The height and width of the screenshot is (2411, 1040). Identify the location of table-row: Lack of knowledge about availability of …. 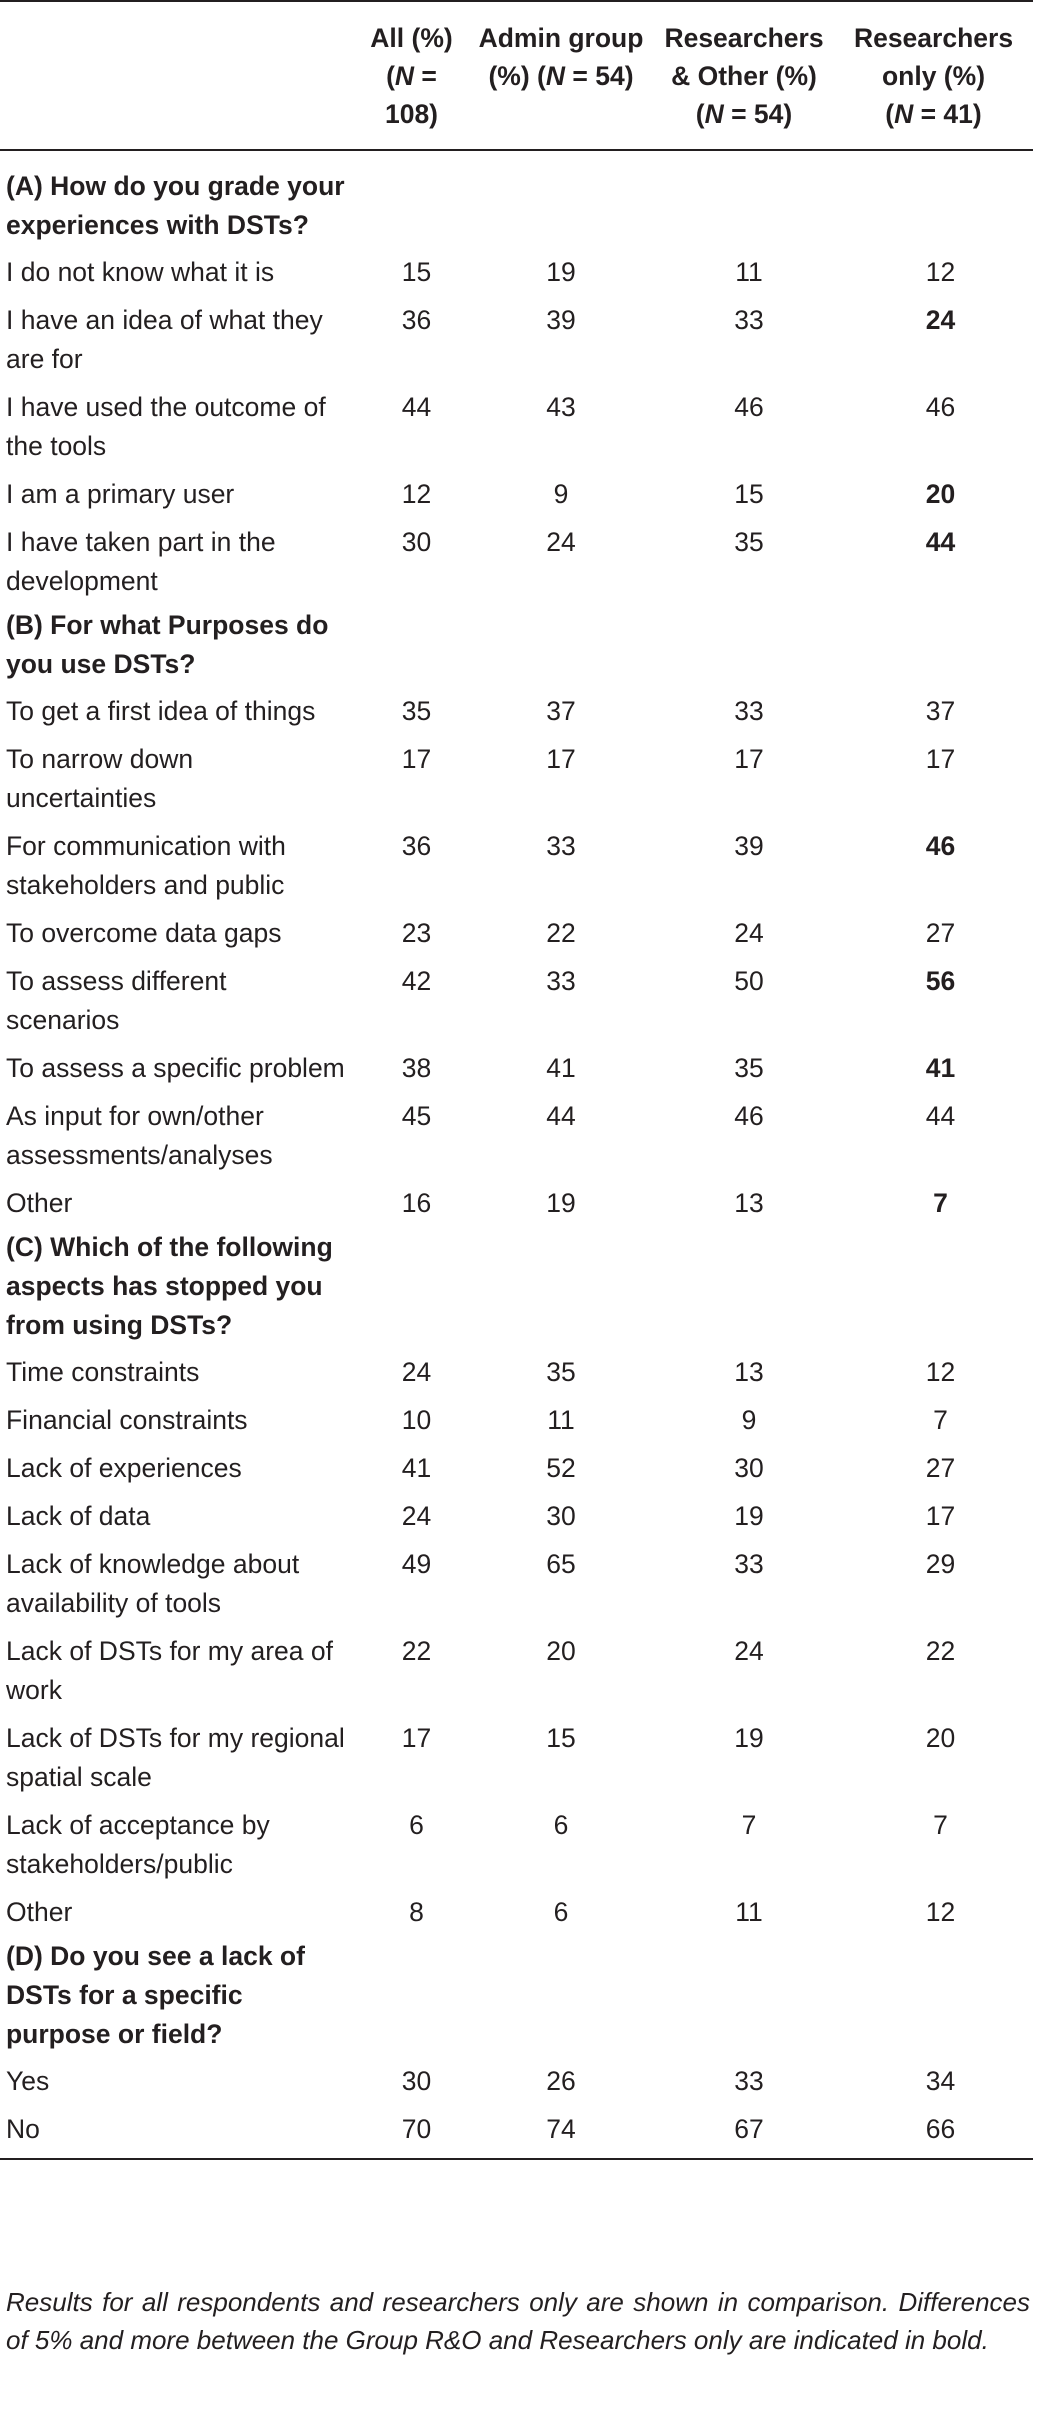
(516, 1584).